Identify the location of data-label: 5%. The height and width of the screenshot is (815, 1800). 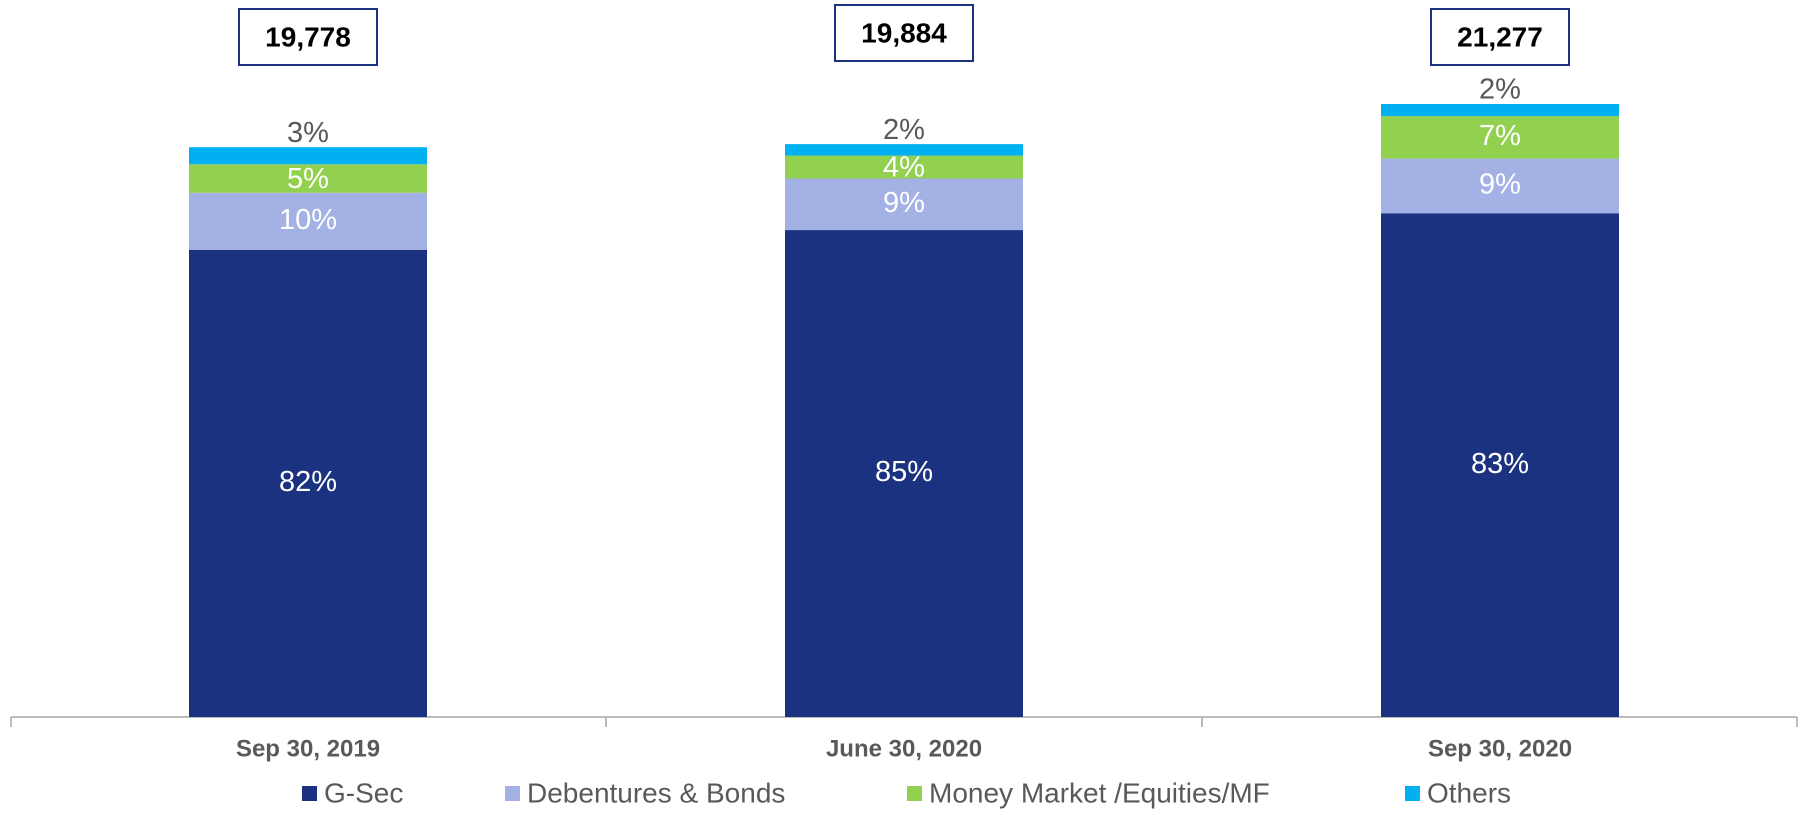
(308, 179).